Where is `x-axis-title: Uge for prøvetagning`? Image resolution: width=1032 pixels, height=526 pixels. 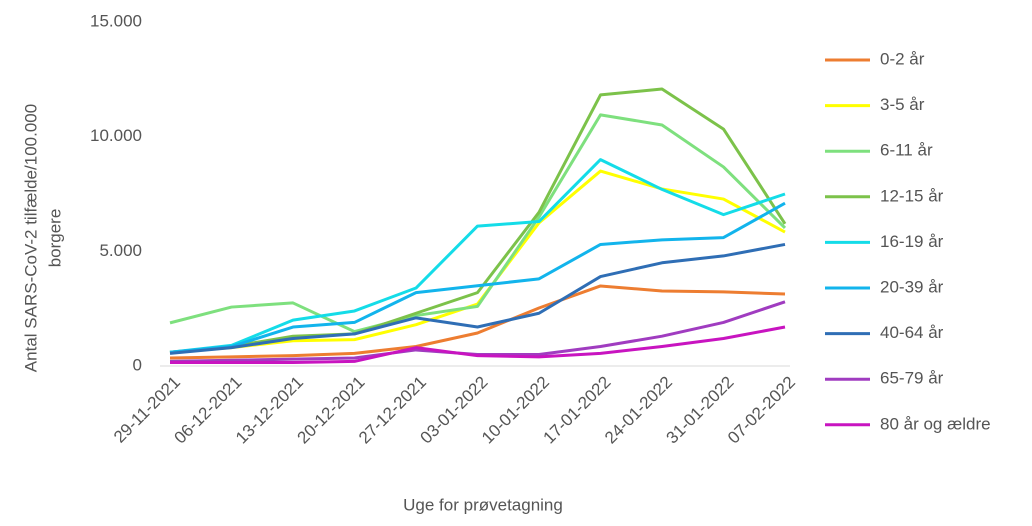
x-axis-title: Uge for prøvetagning is located at coordinates (483, 504).